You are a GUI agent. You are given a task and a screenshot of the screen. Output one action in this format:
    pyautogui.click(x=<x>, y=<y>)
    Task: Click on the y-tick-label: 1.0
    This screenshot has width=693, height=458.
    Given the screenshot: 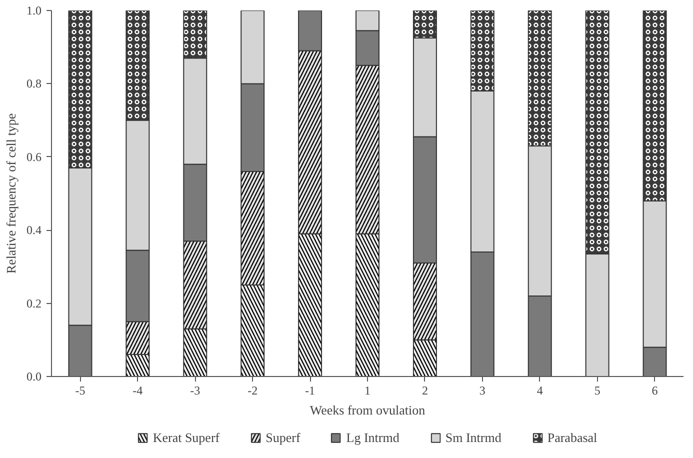 What is the action you would take?
    pyautogui.click(x=34, y=11)
    